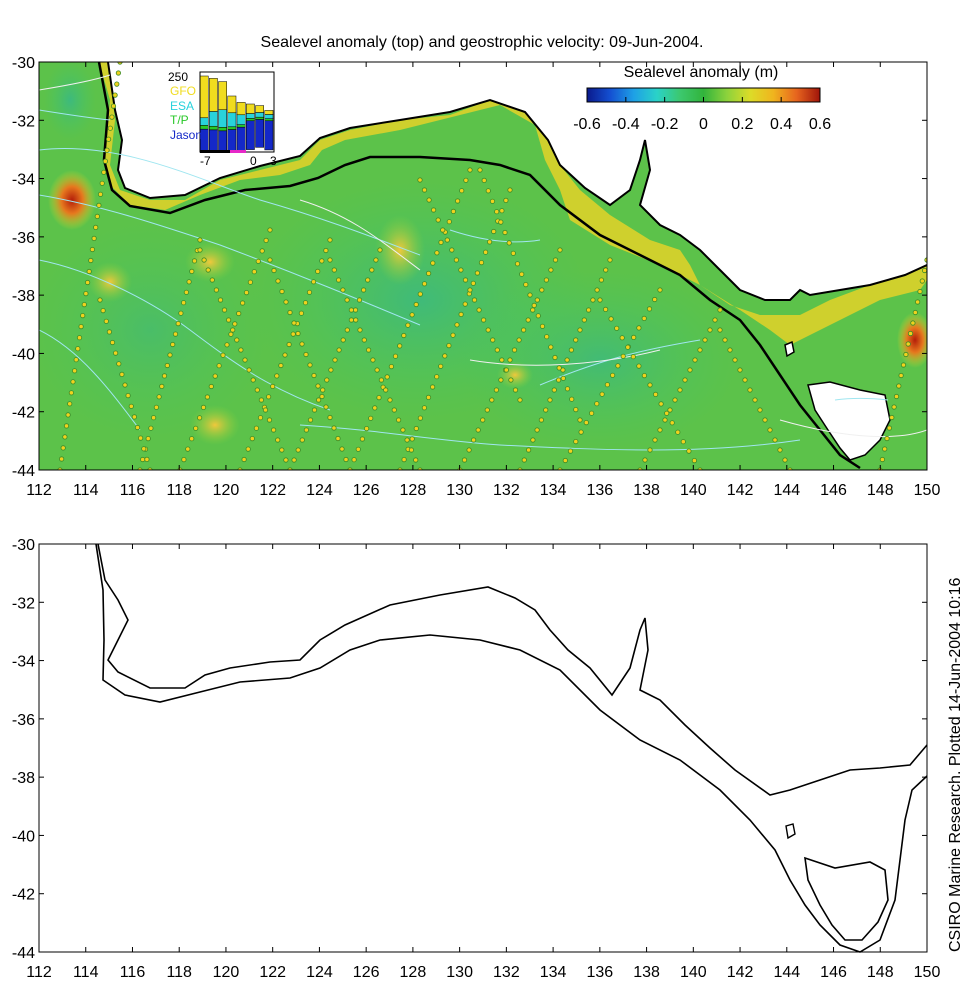  I want to click on bottom-island, so click(790, 831).